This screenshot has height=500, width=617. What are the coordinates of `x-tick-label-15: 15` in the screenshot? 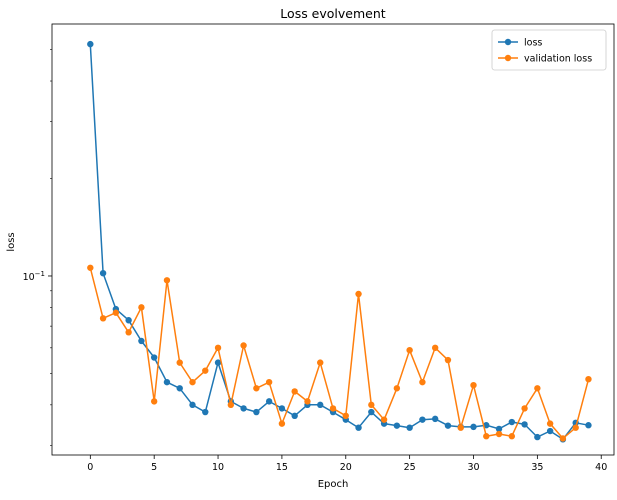 It's located at (282, 467).